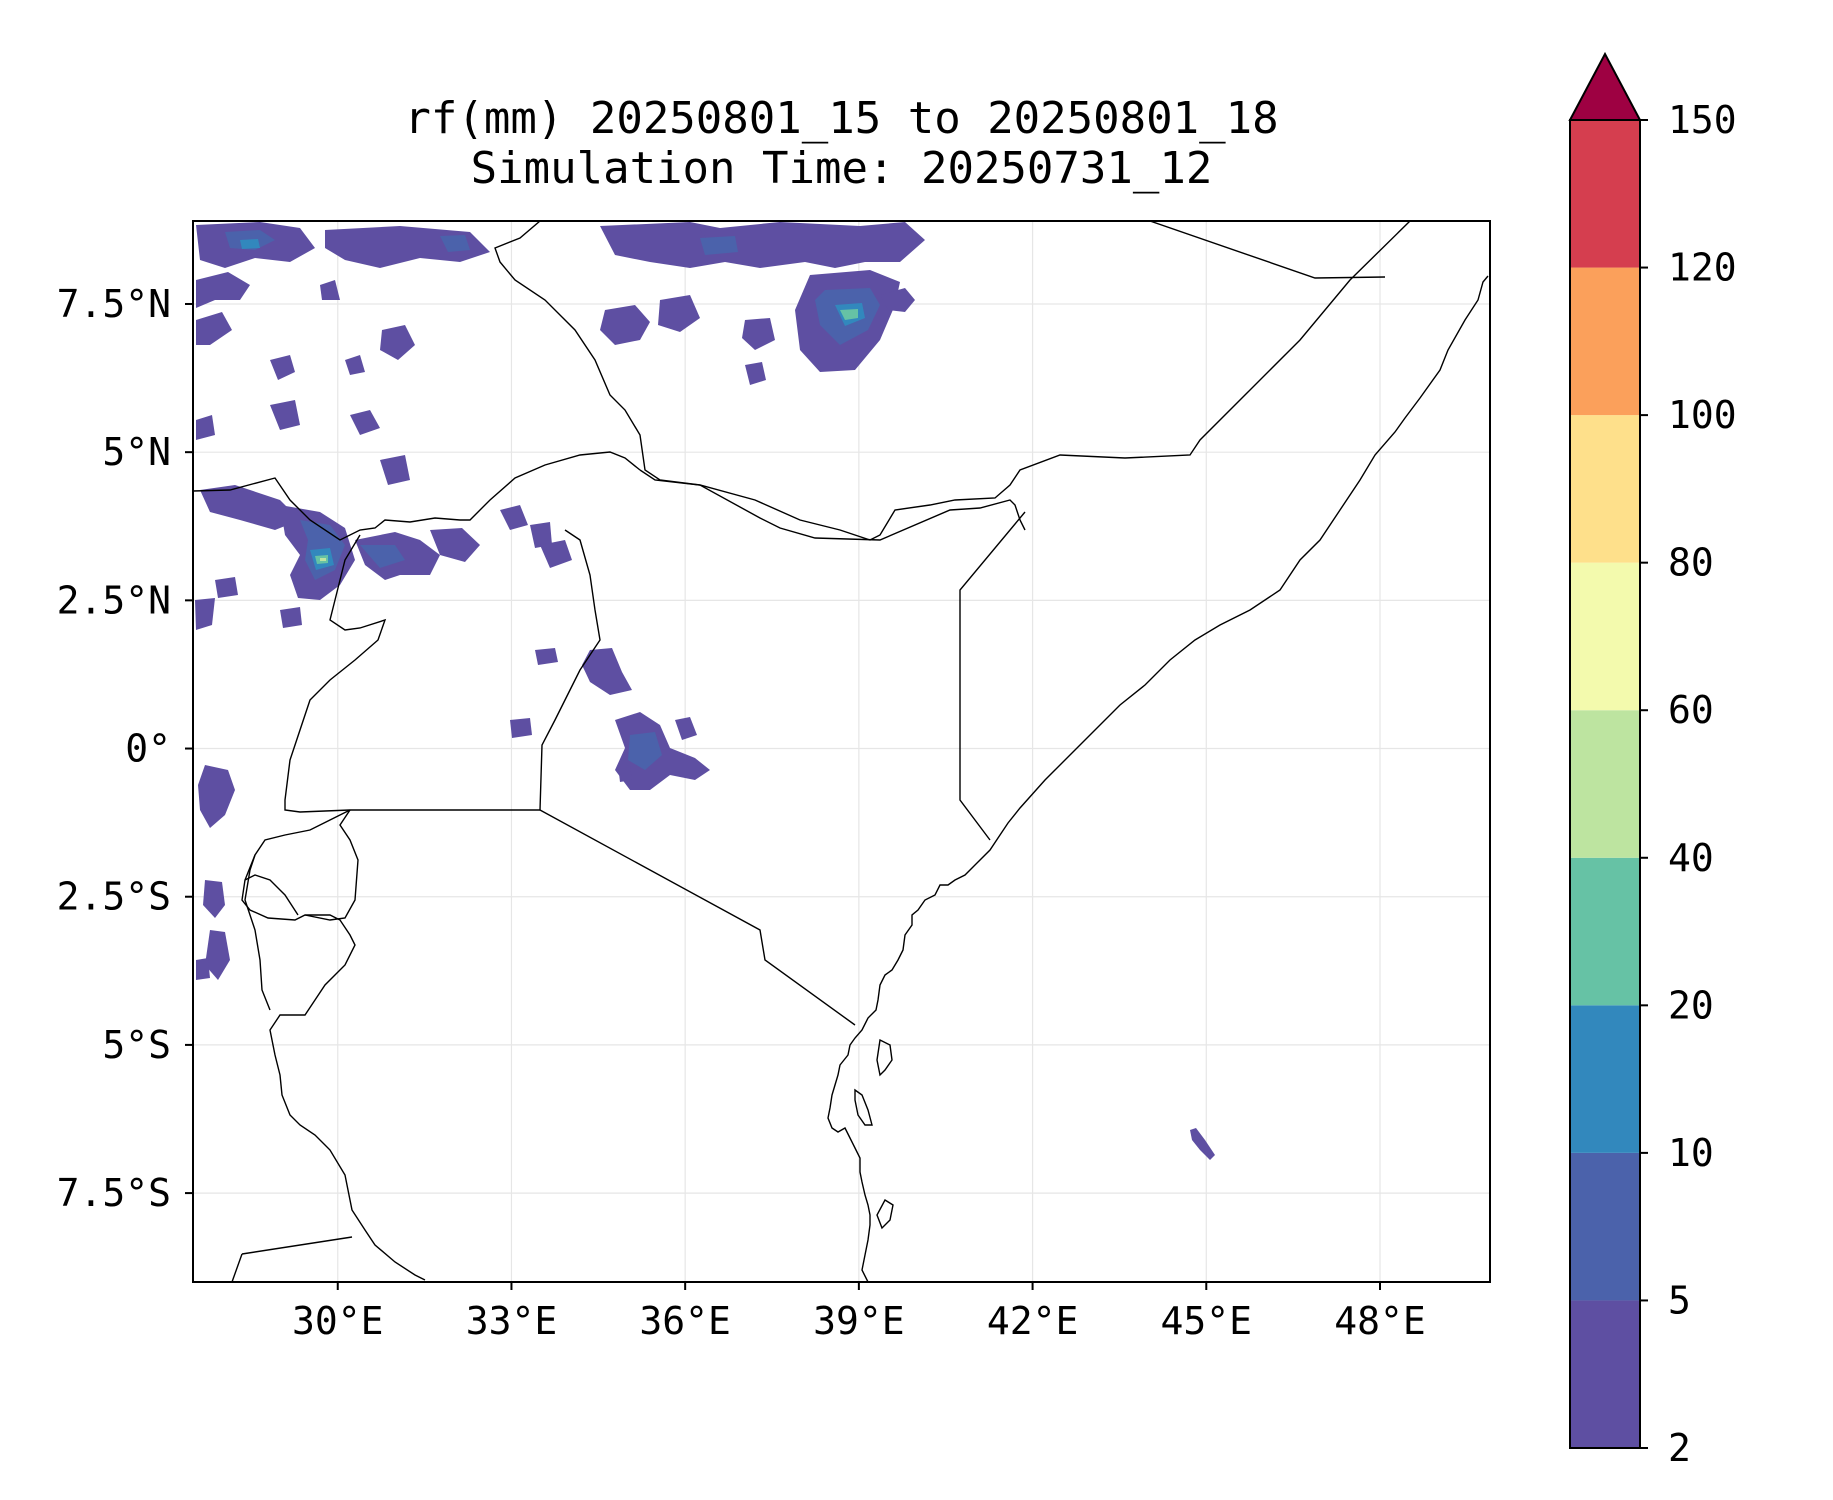  I want to click on tanzania-south-edge, so click(237, 1267).